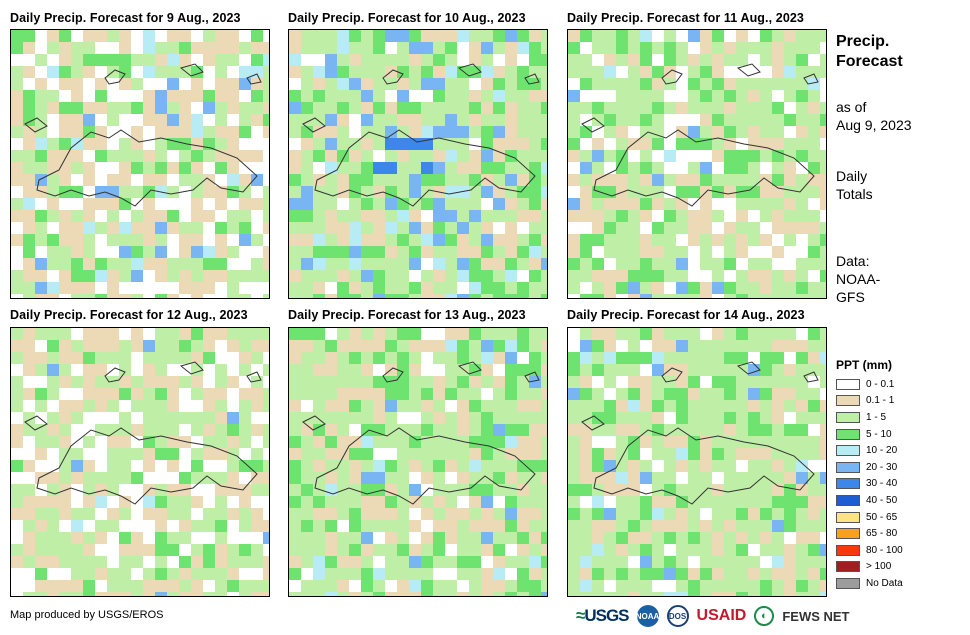  What do you see at coordinates (848, 417) in the screenshot?
I see `legend-swatch` at bounding box center [848, 417].